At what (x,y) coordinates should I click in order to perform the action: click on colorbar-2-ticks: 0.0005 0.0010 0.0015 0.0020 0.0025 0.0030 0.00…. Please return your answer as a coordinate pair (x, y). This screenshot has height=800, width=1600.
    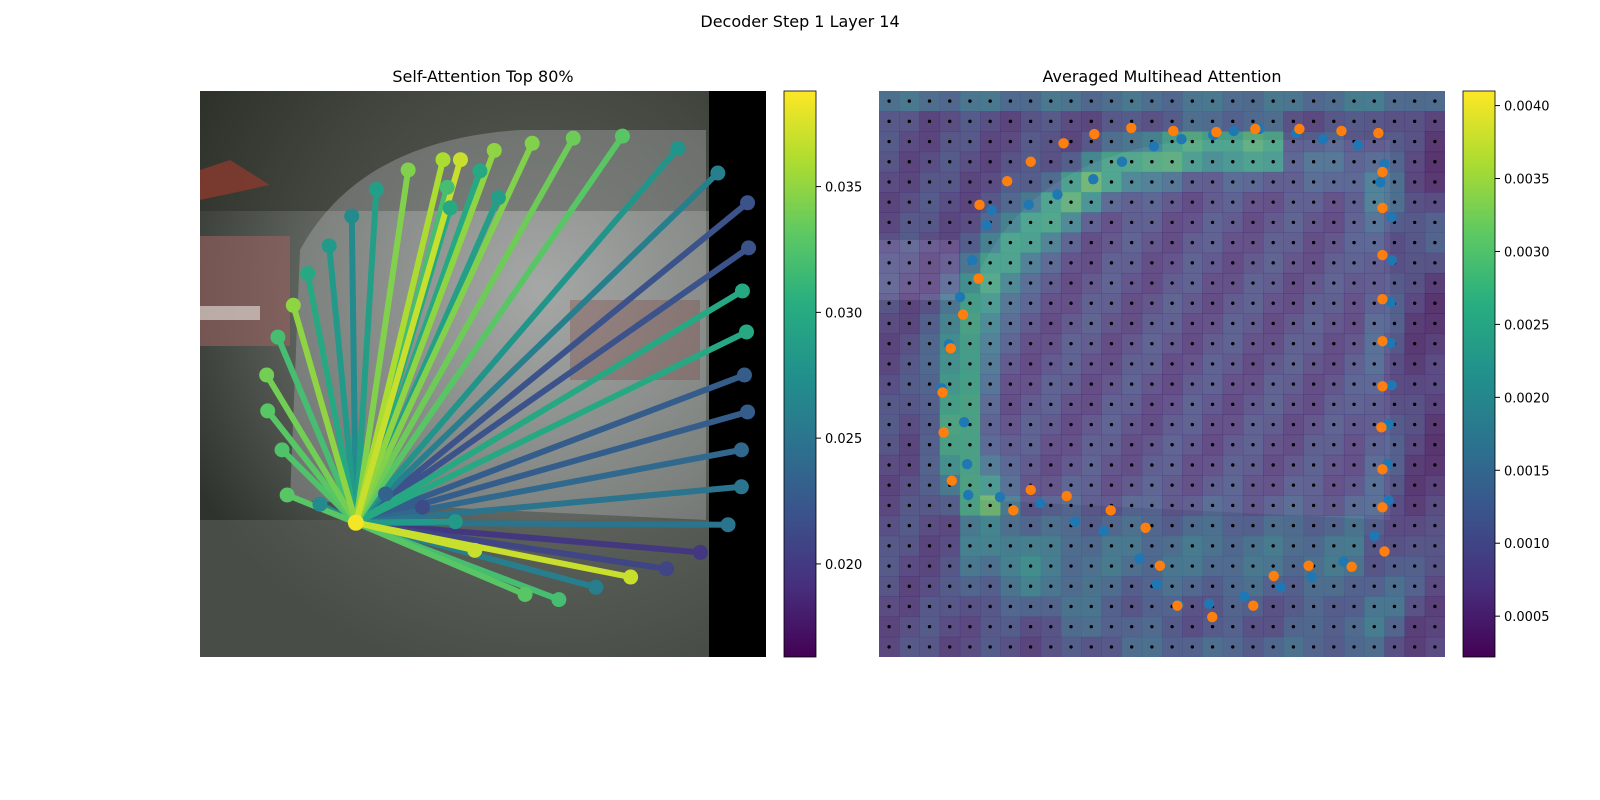
    Looking at the image, I should click on (1522, 362).